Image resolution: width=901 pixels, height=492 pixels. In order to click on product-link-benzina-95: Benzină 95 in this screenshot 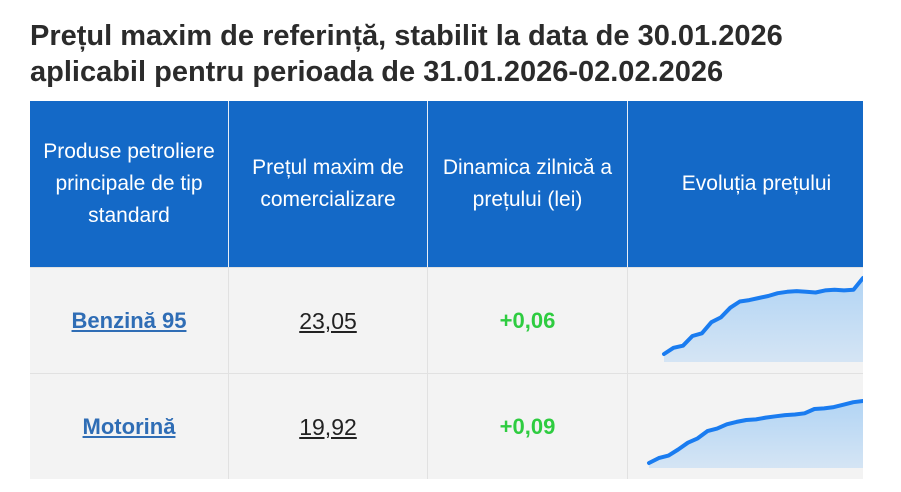, I will do `click(129, 320)`.